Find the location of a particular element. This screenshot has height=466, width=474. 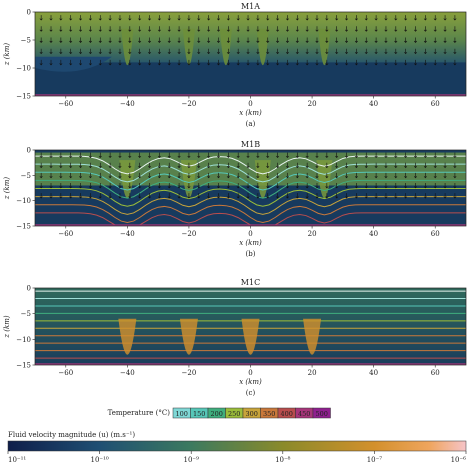

temperature-legend-label: Temperature (°C) is located at coordinates (139, 413).